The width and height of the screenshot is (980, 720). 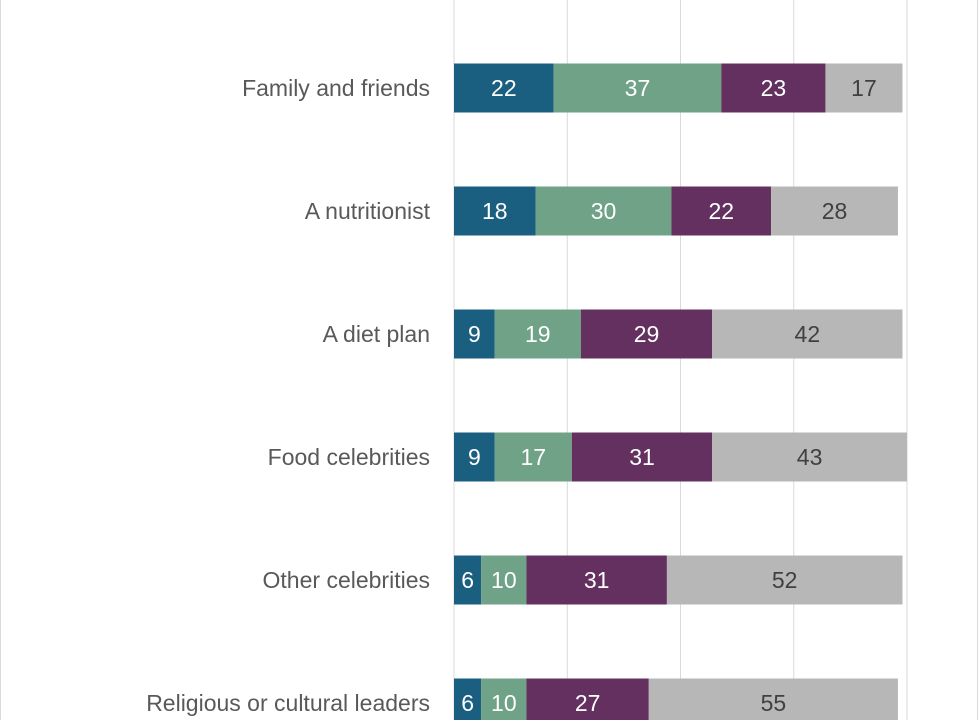 I want to click on category-label: A diet plan, so click(x=376, y=334).